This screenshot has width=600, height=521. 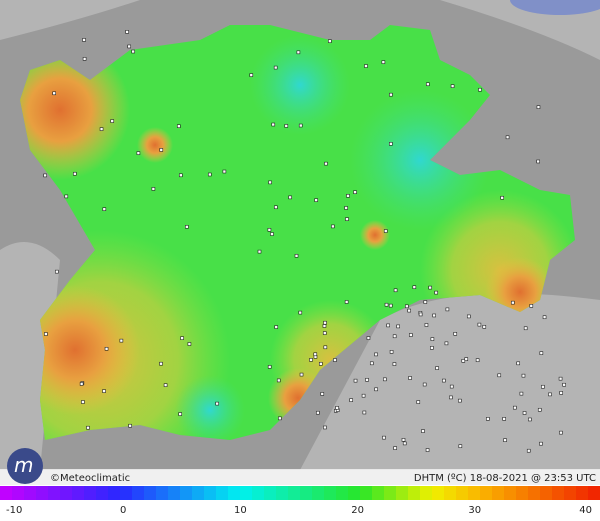 What do you see at coordinates (25, 466) in the screenshot?
I see `logo` at bounding box center [25, 466].